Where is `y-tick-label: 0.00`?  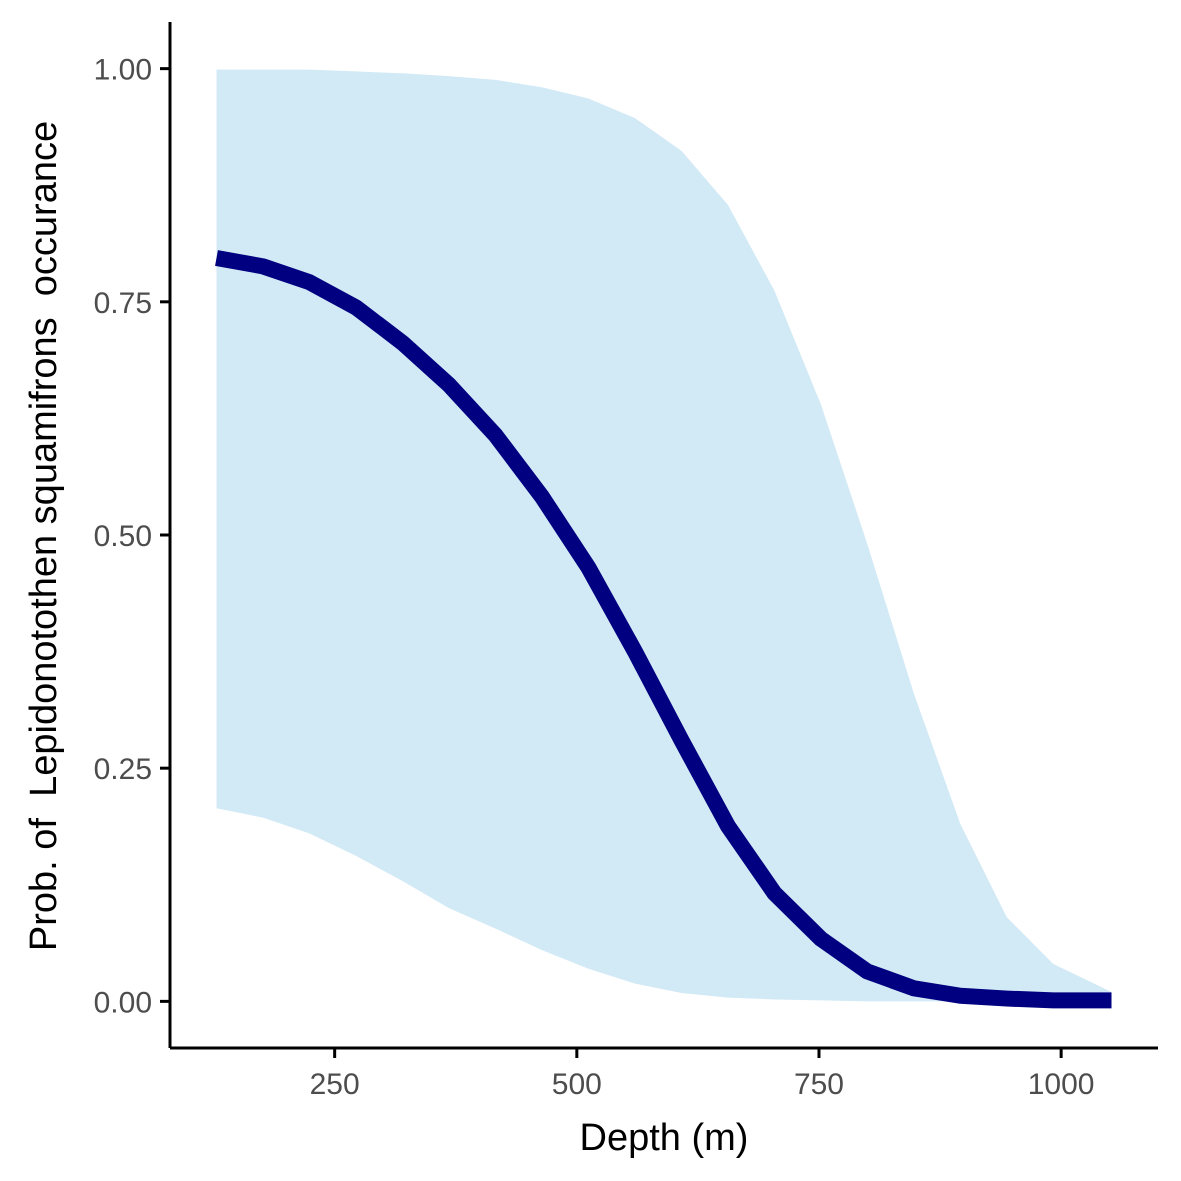 y-tick-label: 0.00 is located at coordinates (123, 1002).